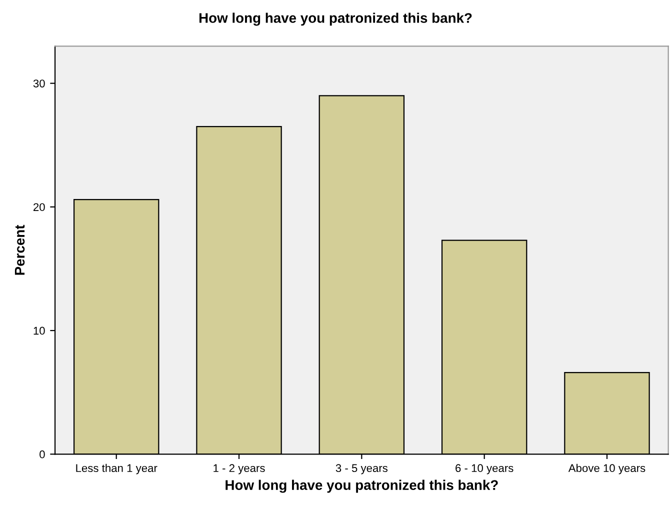 Image resolution: width=671 pixels, height=508 pixels. Describe the element at coordinates (39, 207) in the screenshot. I see `y-tick-label: 20` at that location.